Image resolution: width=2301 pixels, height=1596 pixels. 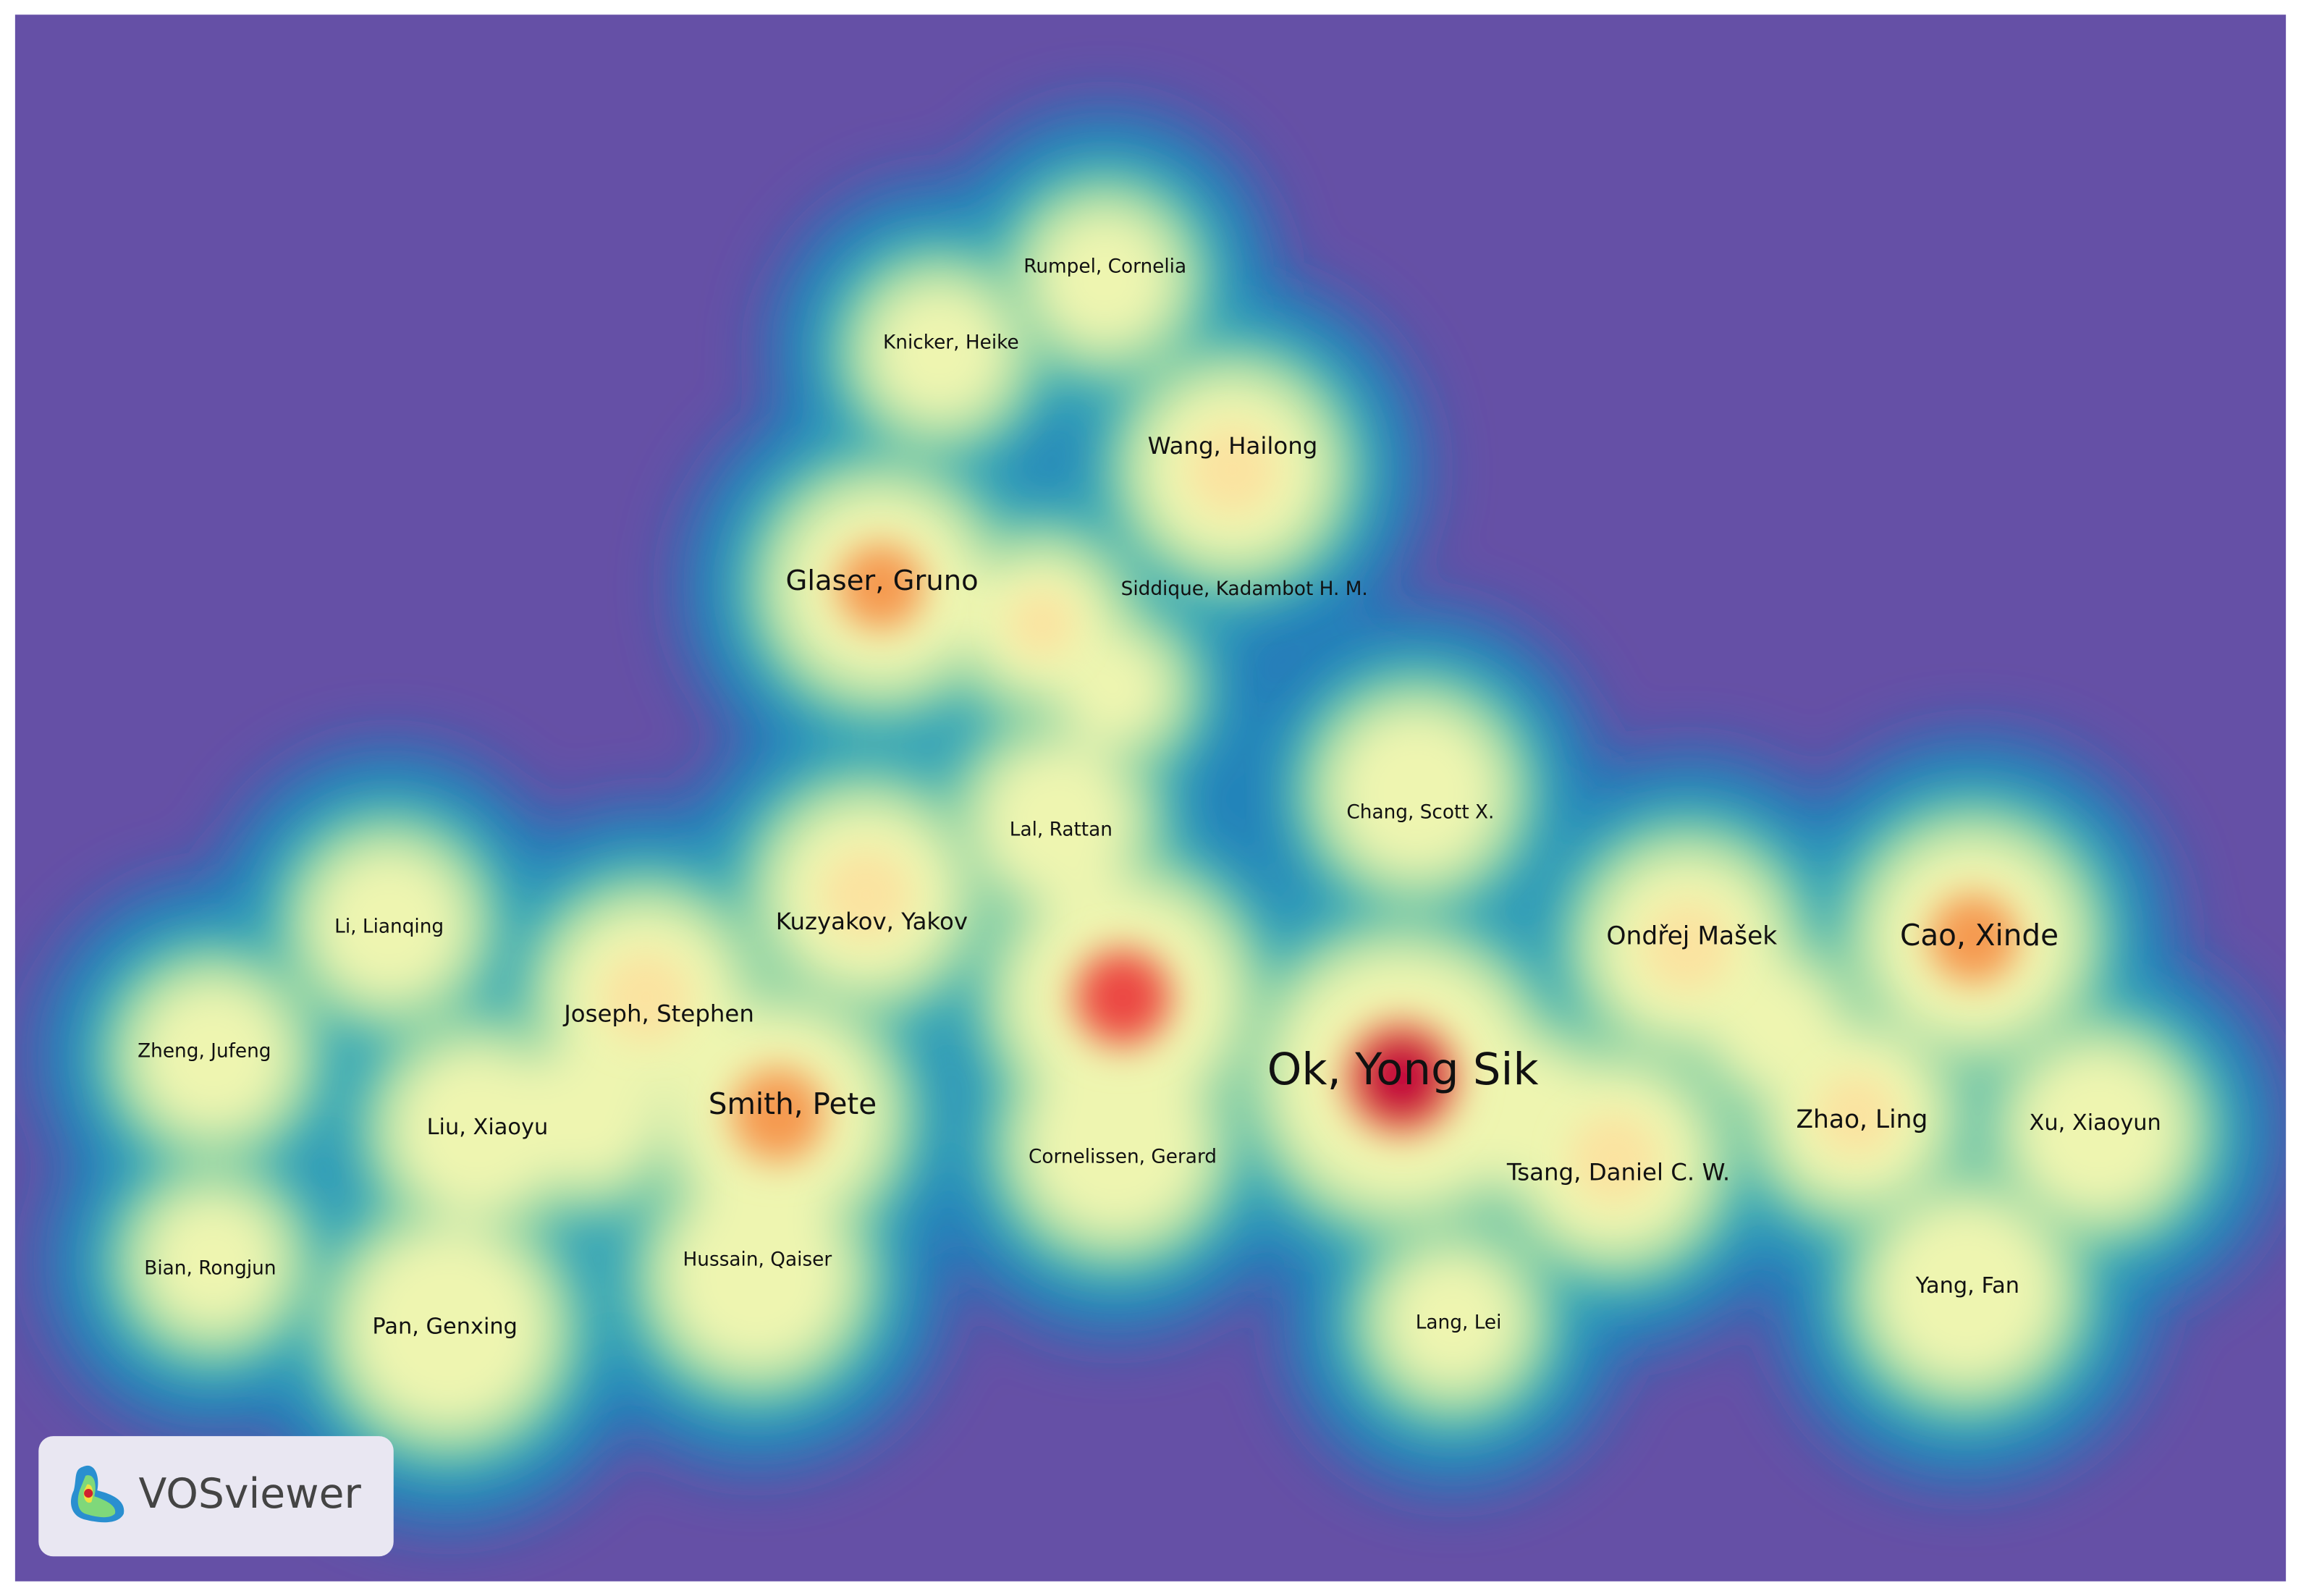 What do you see at coordinates (210, 1269) in the screenshot?
I see `node-label: Bian, Rongjun` at bounding box center [210, 1269].